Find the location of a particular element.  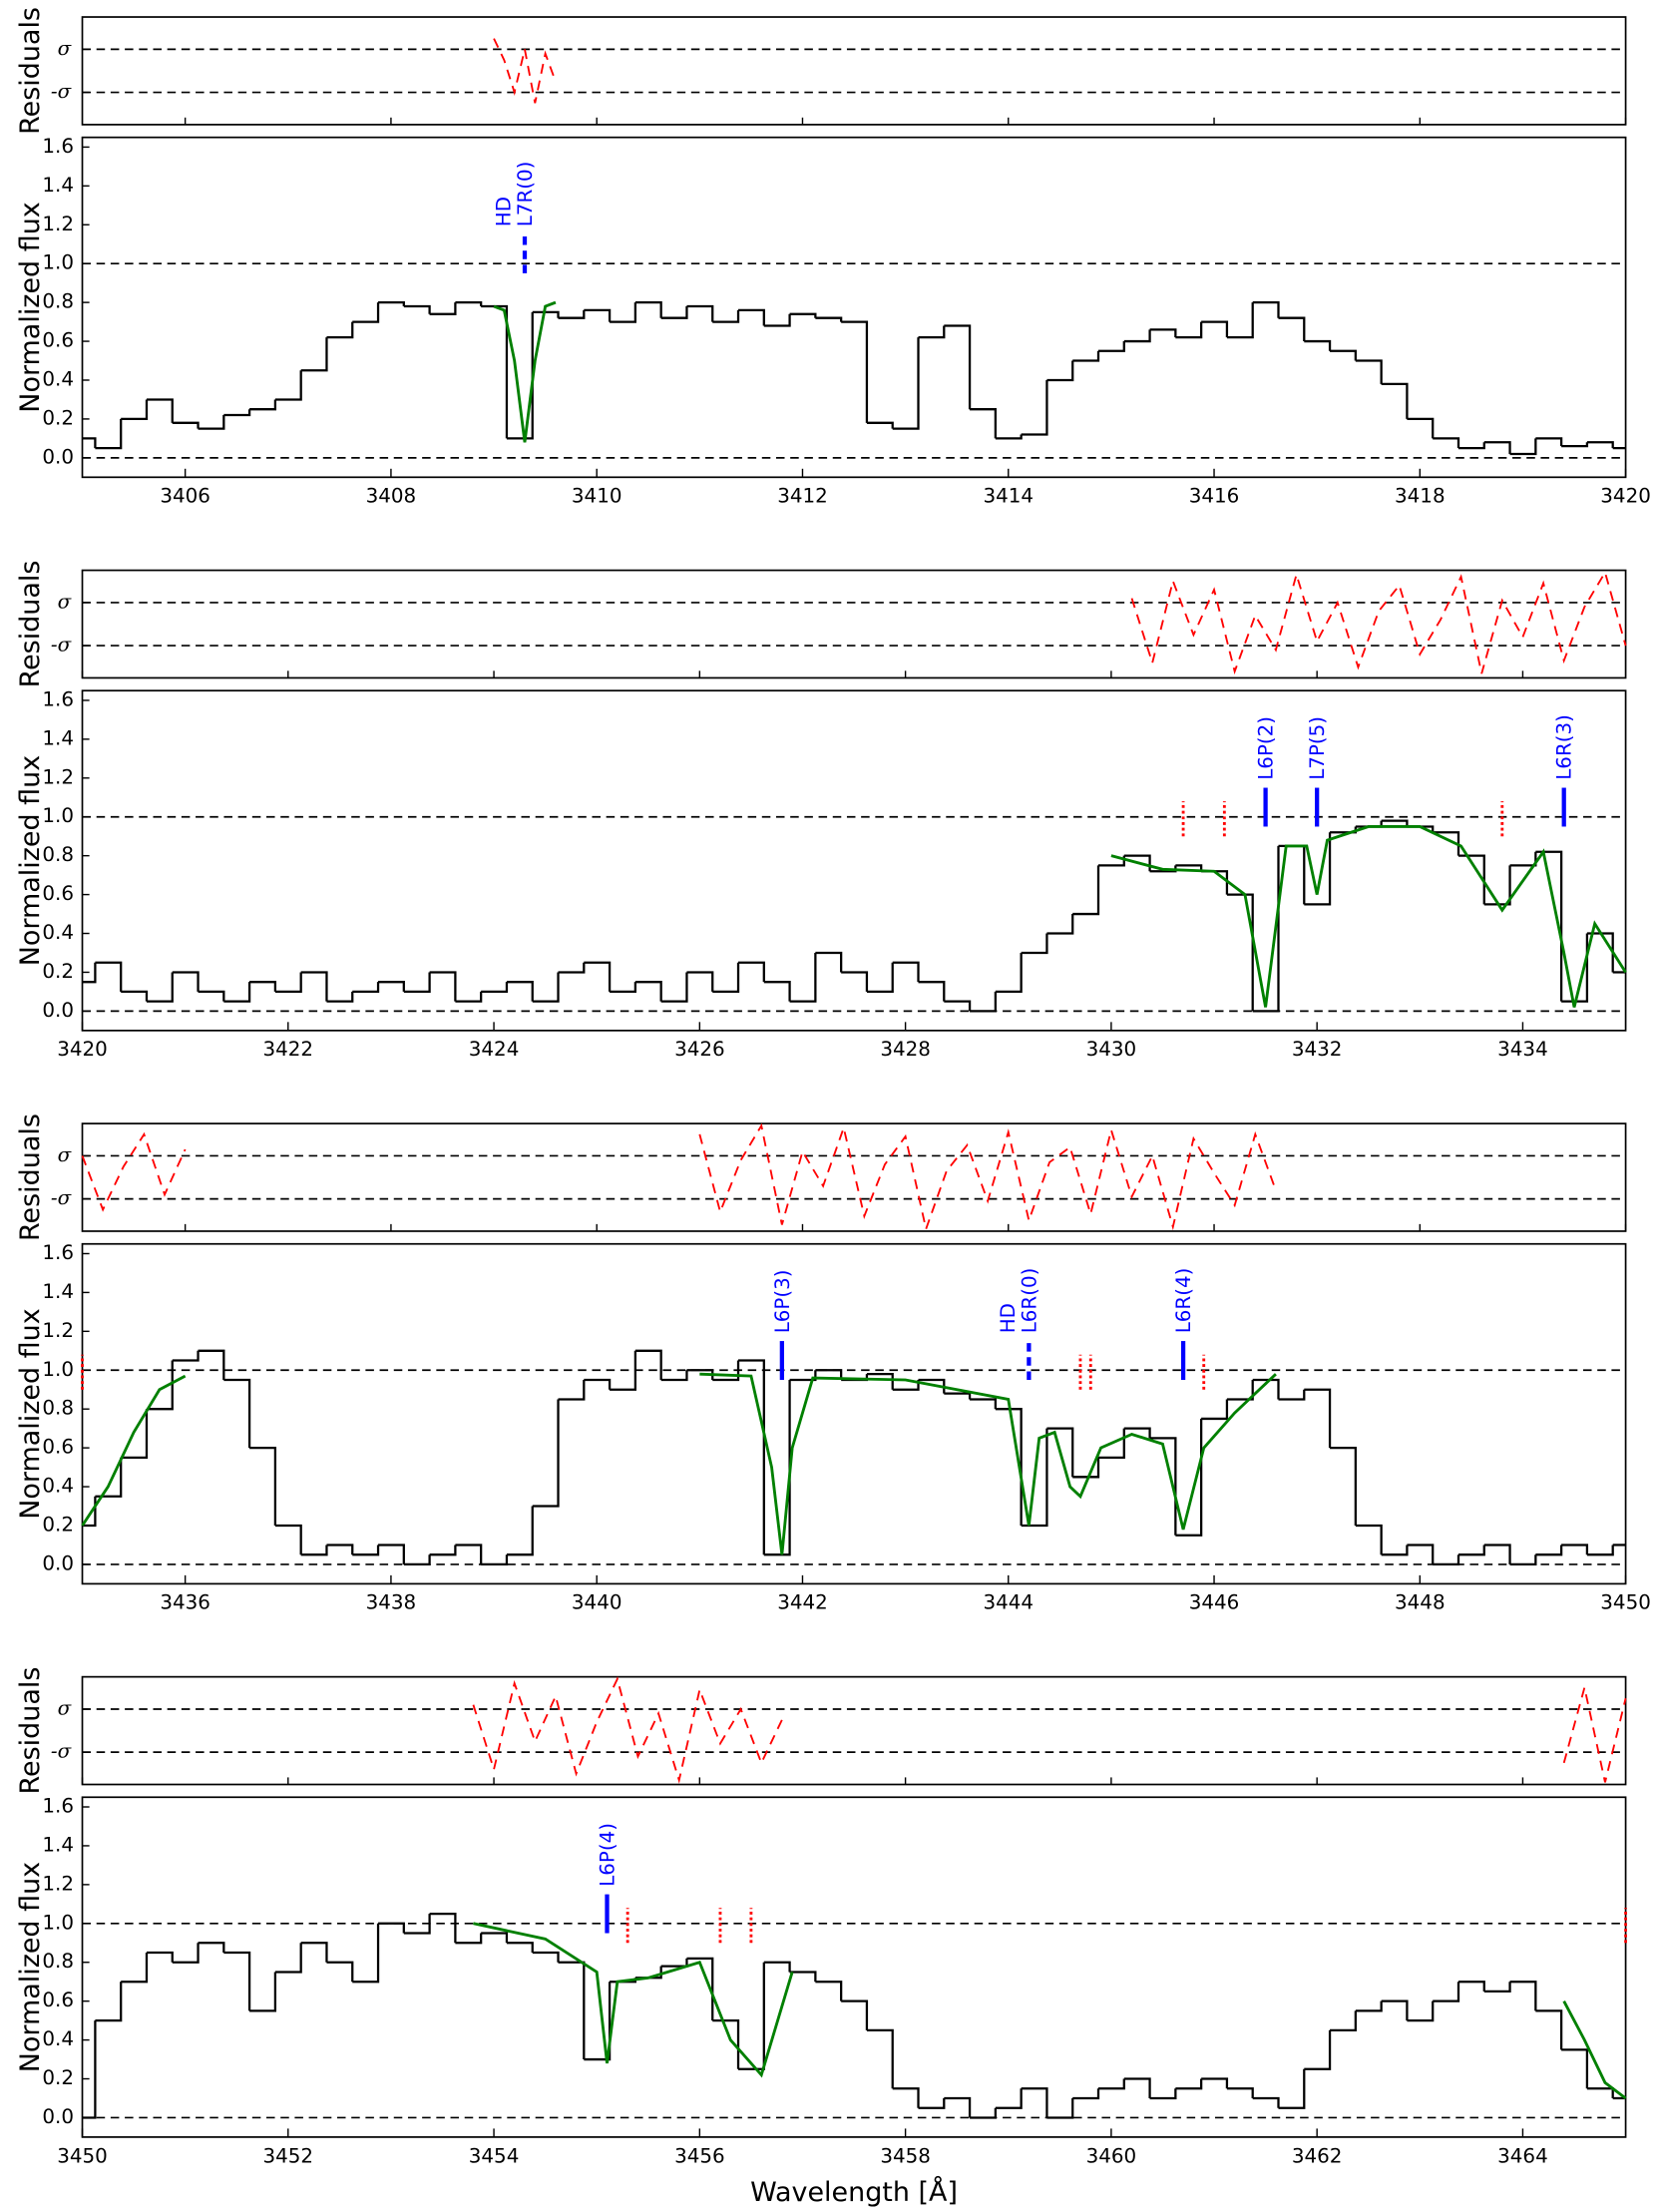

flux-y-label: Normalized flux is located at coordinates (31, 307).